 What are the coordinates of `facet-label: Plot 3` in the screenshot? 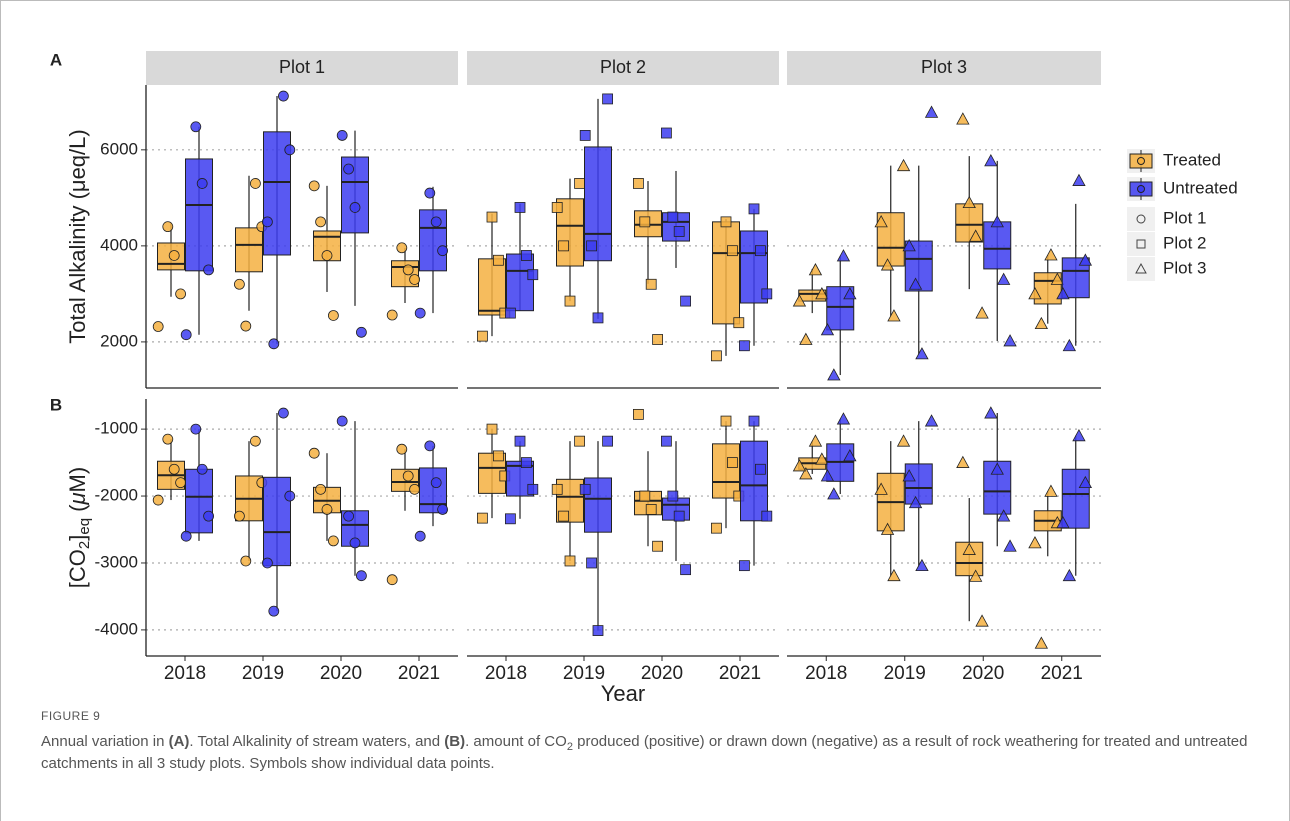 It's located at (944, 67).